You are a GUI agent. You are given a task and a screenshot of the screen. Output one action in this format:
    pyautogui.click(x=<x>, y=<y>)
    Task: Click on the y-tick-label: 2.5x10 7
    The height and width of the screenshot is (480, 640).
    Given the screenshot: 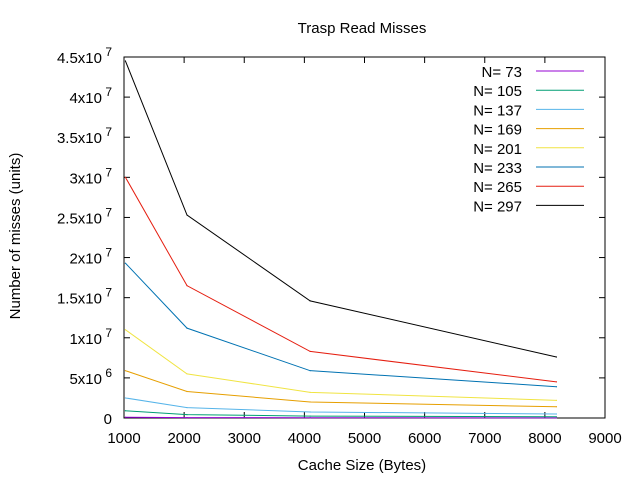 What is the action you would take?
    pyautogui.click(x=84, y=216)
    